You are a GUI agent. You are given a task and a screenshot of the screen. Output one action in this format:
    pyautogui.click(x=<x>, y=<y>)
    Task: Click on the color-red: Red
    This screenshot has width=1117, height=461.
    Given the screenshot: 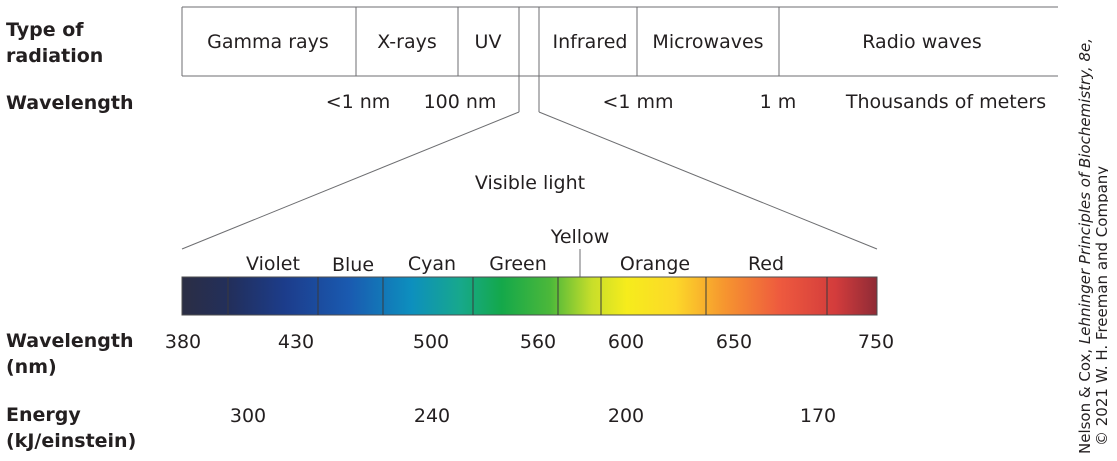 What is the action you would take?
    pyautogui.click(x=766, y=264)
    